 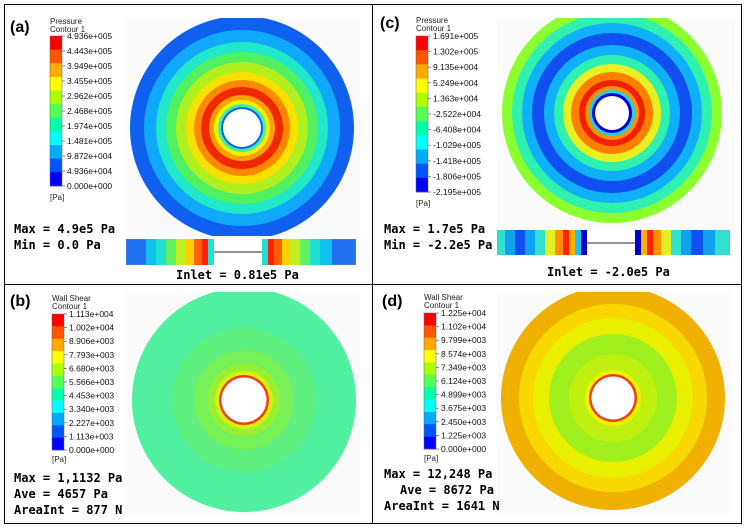 I want to click on panel-c-inlet: Inlet = -2.0e5 Pa, so click(x=608, y=272).